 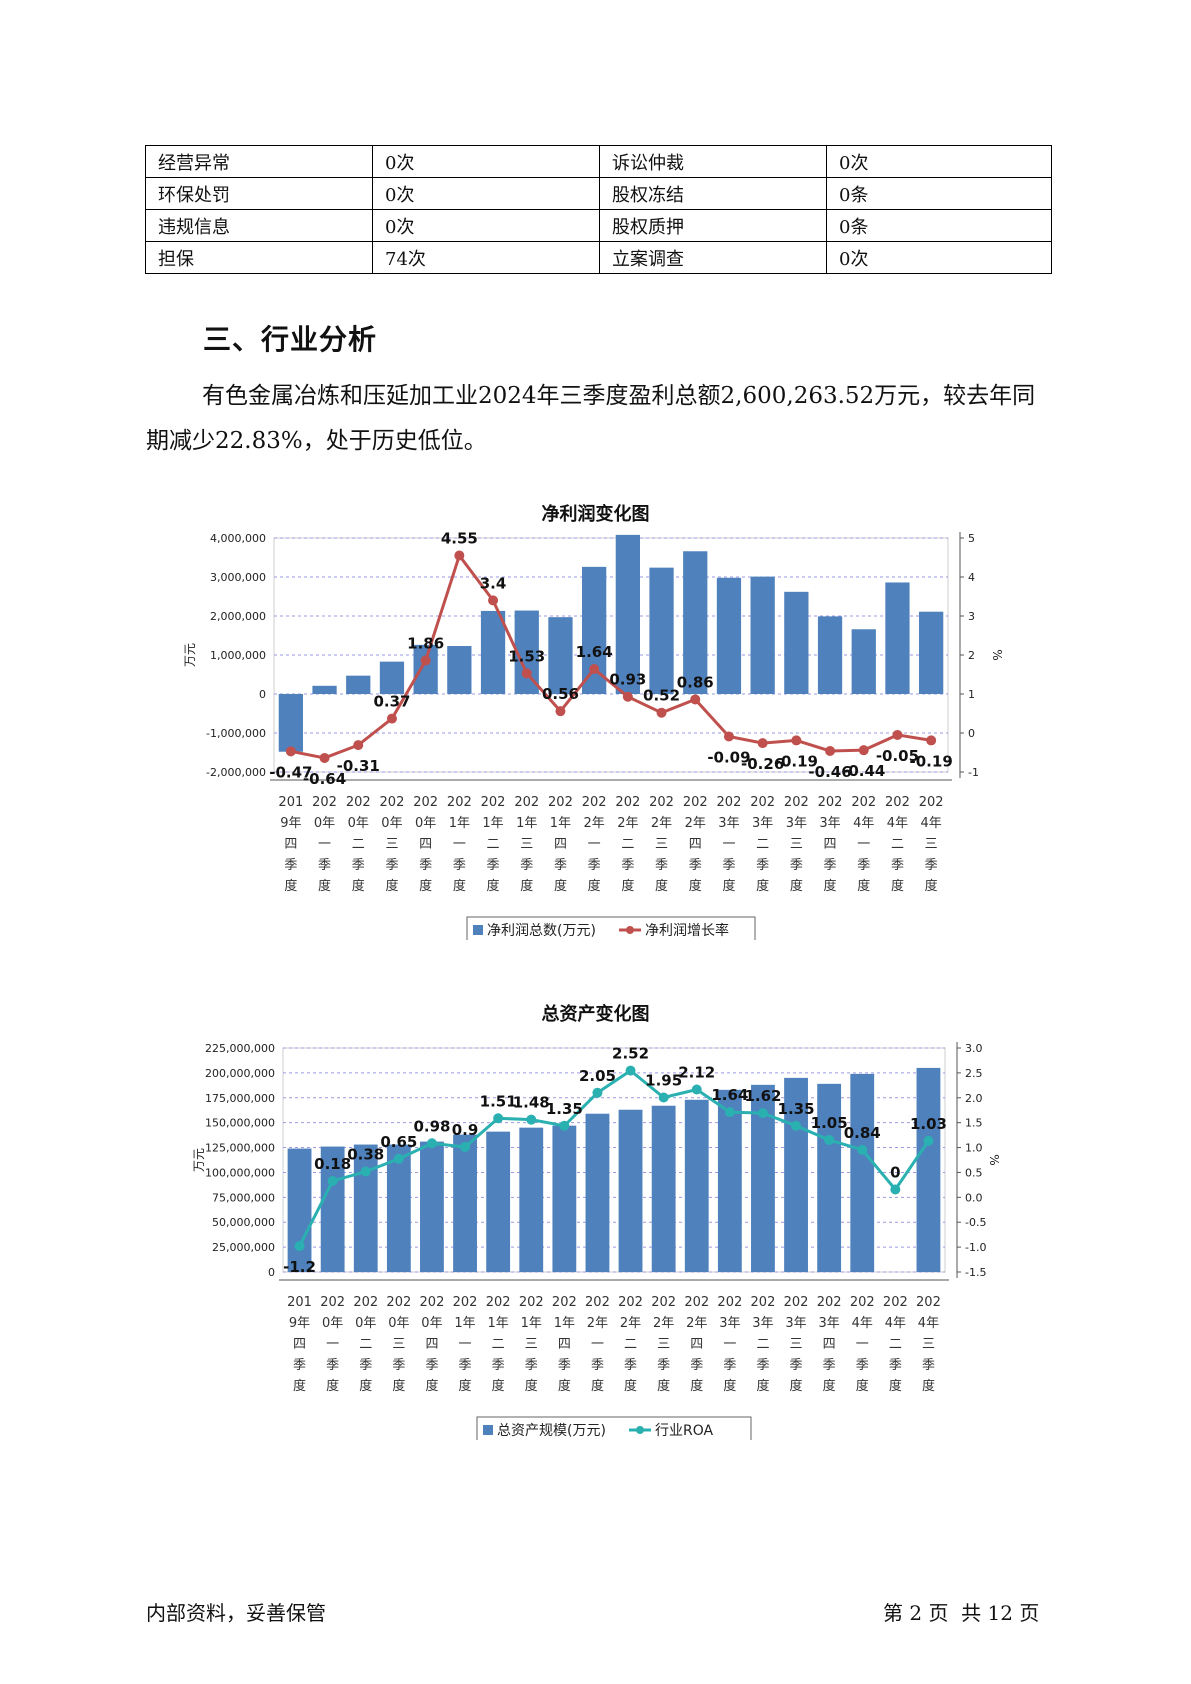 What do you see at coordinates (961, 1613) in the screenshot?
I see `footer-page-number: 第 2 页 共 12 页` at bounding box center [961, 1613].